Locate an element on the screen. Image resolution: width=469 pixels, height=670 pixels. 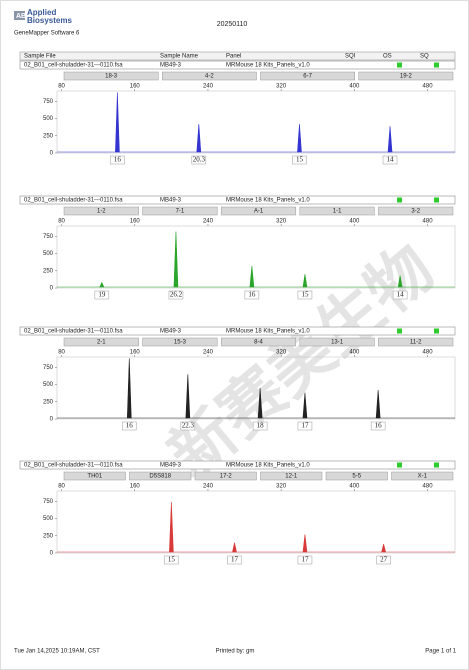
marker-label: 11-2 is located at coordinates (416, 343).